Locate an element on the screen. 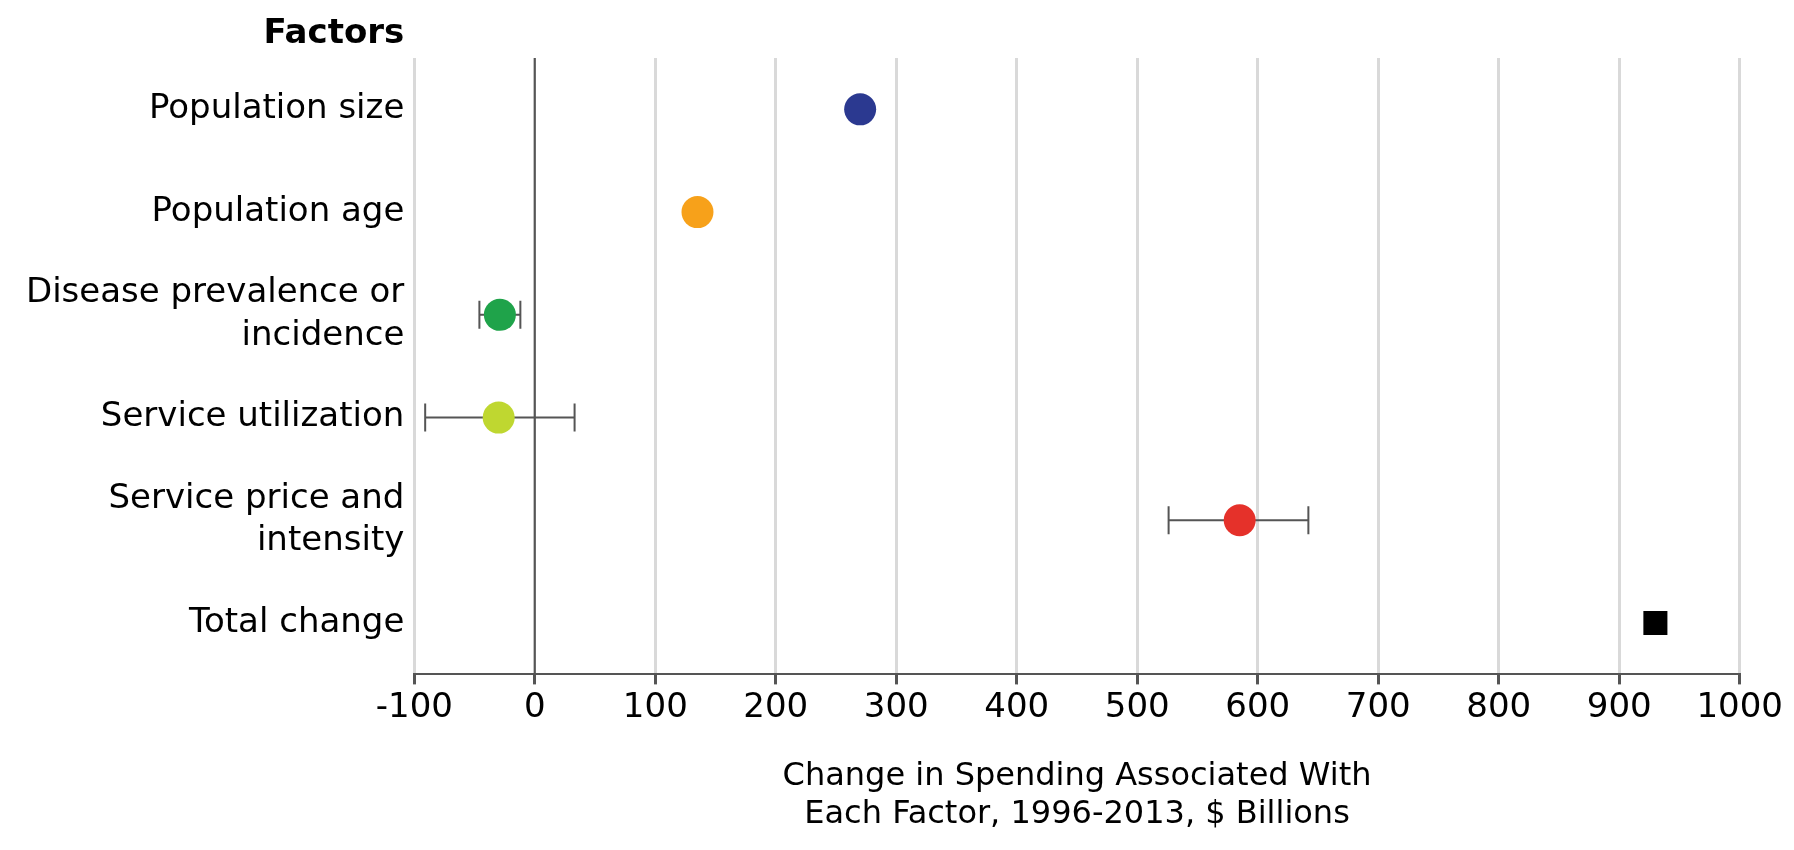  x-tick-label: 400 is located at coordinates (1017, 704).